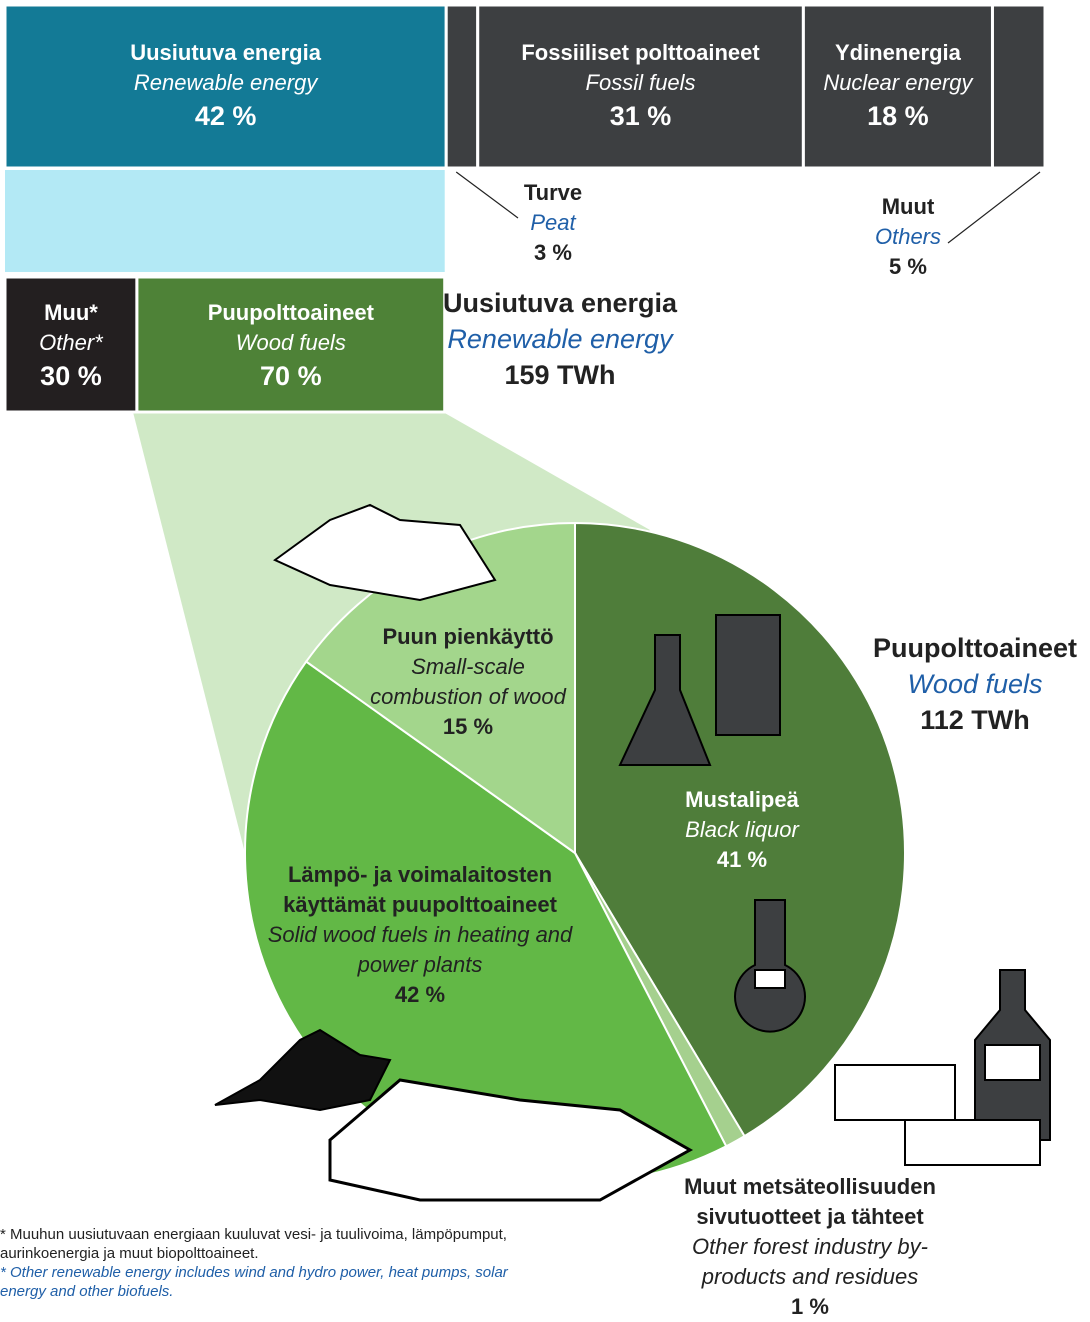 This screenshot has width=1090, height=1322. I want to click on value-label: 5 %, so click(908, 266).